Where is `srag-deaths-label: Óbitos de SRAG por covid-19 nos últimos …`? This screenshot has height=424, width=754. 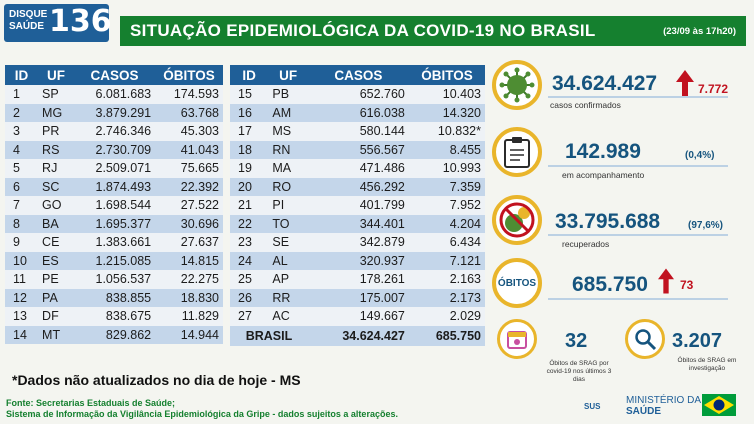 srag-deaths-label: Óbitos de SRAG por covid-19 nos últimos … is located at coordinates (579, 371).